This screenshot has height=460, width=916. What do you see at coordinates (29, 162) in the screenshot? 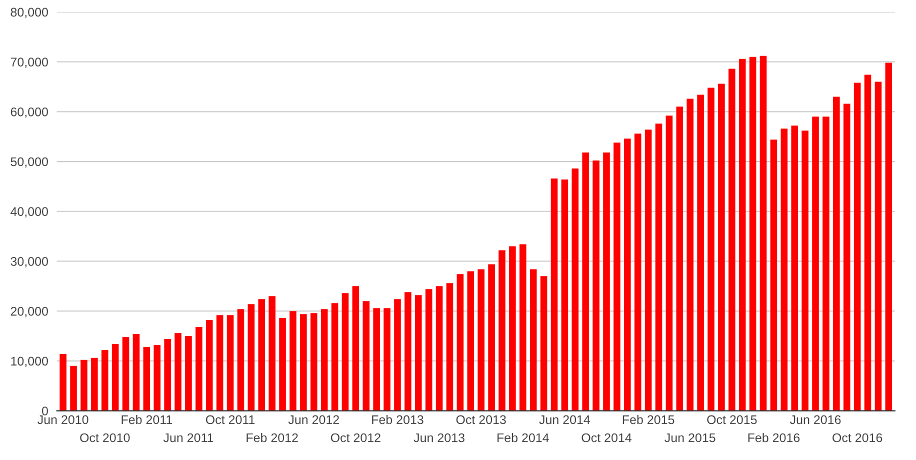
I see `y-tick-label: 50,000` at bounding box center [29, 162].